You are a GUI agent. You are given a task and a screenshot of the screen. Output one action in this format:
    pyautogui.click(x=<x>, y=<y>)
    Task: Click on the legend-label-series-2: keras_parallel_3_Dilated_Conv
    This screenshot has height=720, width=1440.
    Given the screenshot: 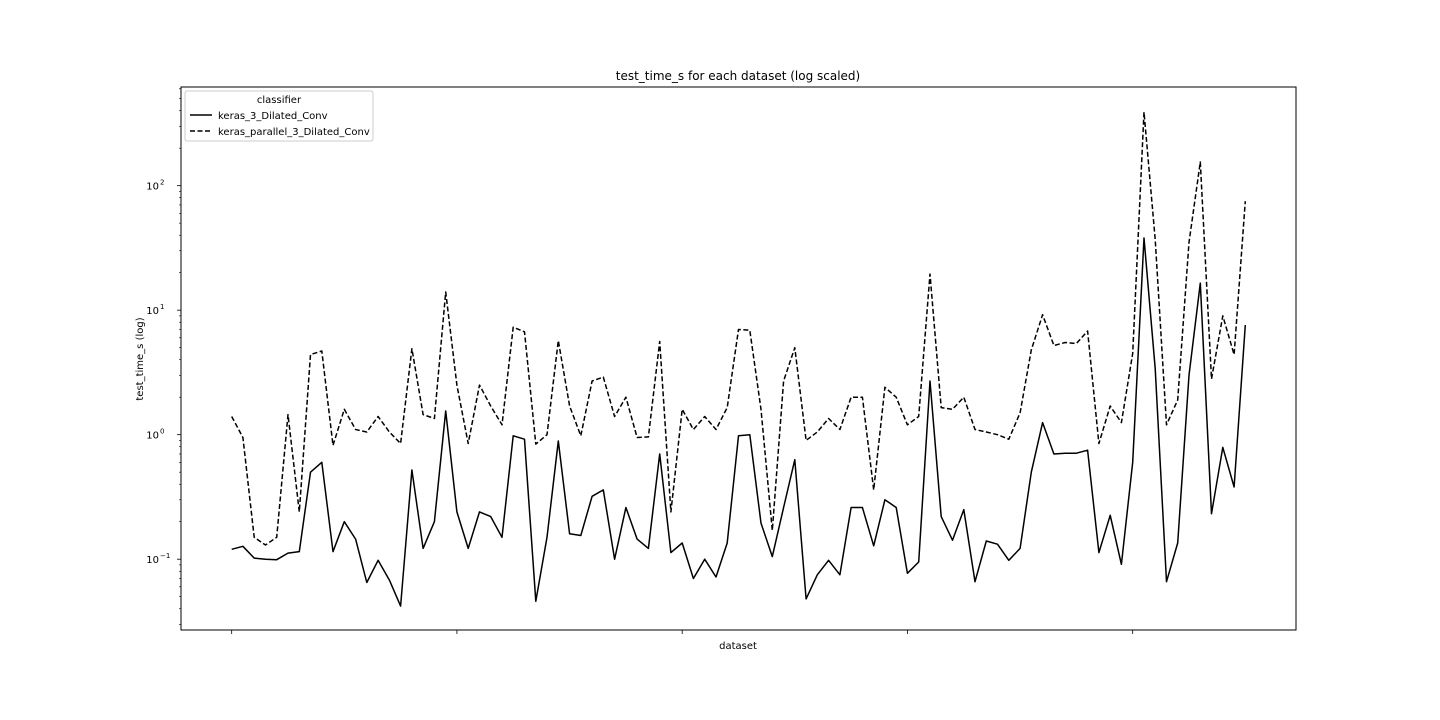 What is the action you would take?
    pyautogui.click(x=294, y=132)
    